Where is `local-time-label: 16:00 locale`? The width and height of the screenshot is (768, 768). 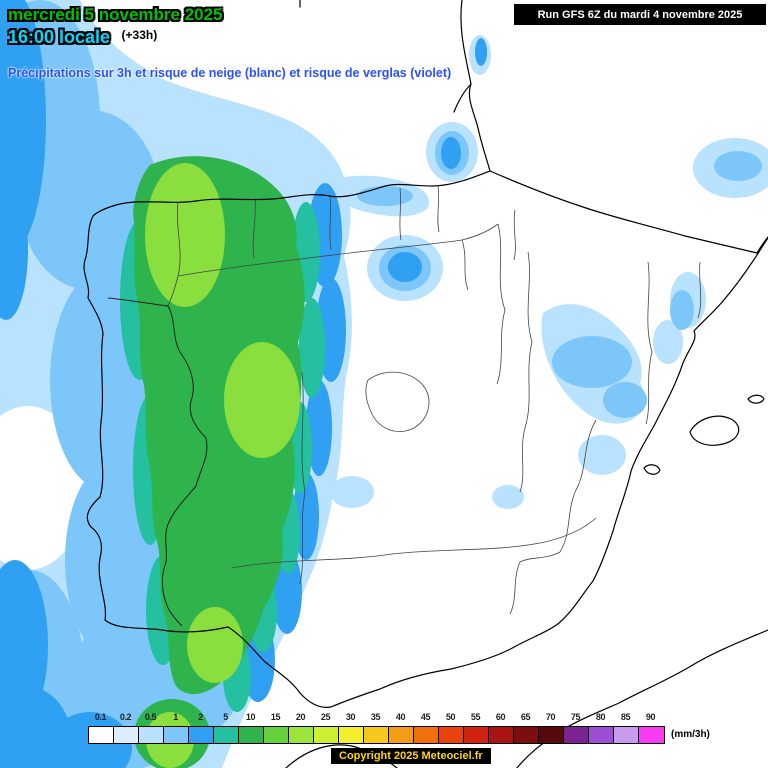
local-time-label: 16:00 locale is located at coordinates (59, 37).